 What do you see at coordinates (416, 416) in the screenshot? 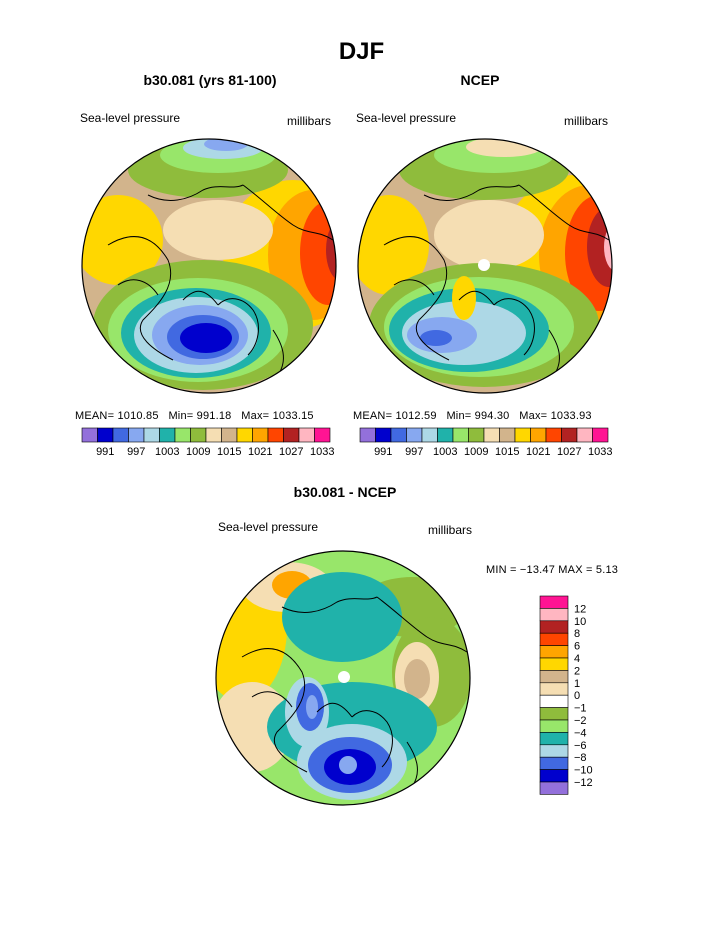
I see `panel2-mean-value: 1012.59` at bounding box center [416, 416].